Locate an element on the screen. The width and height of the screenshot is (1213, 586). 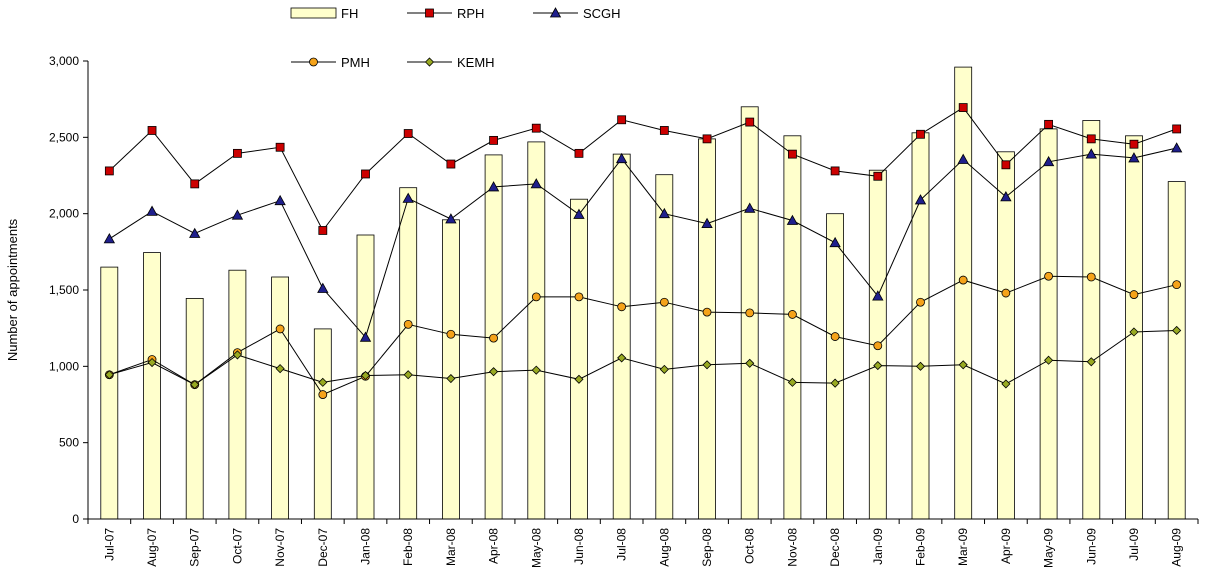
x-tick-label: Nov-08 is located at coordinates (792, 547).